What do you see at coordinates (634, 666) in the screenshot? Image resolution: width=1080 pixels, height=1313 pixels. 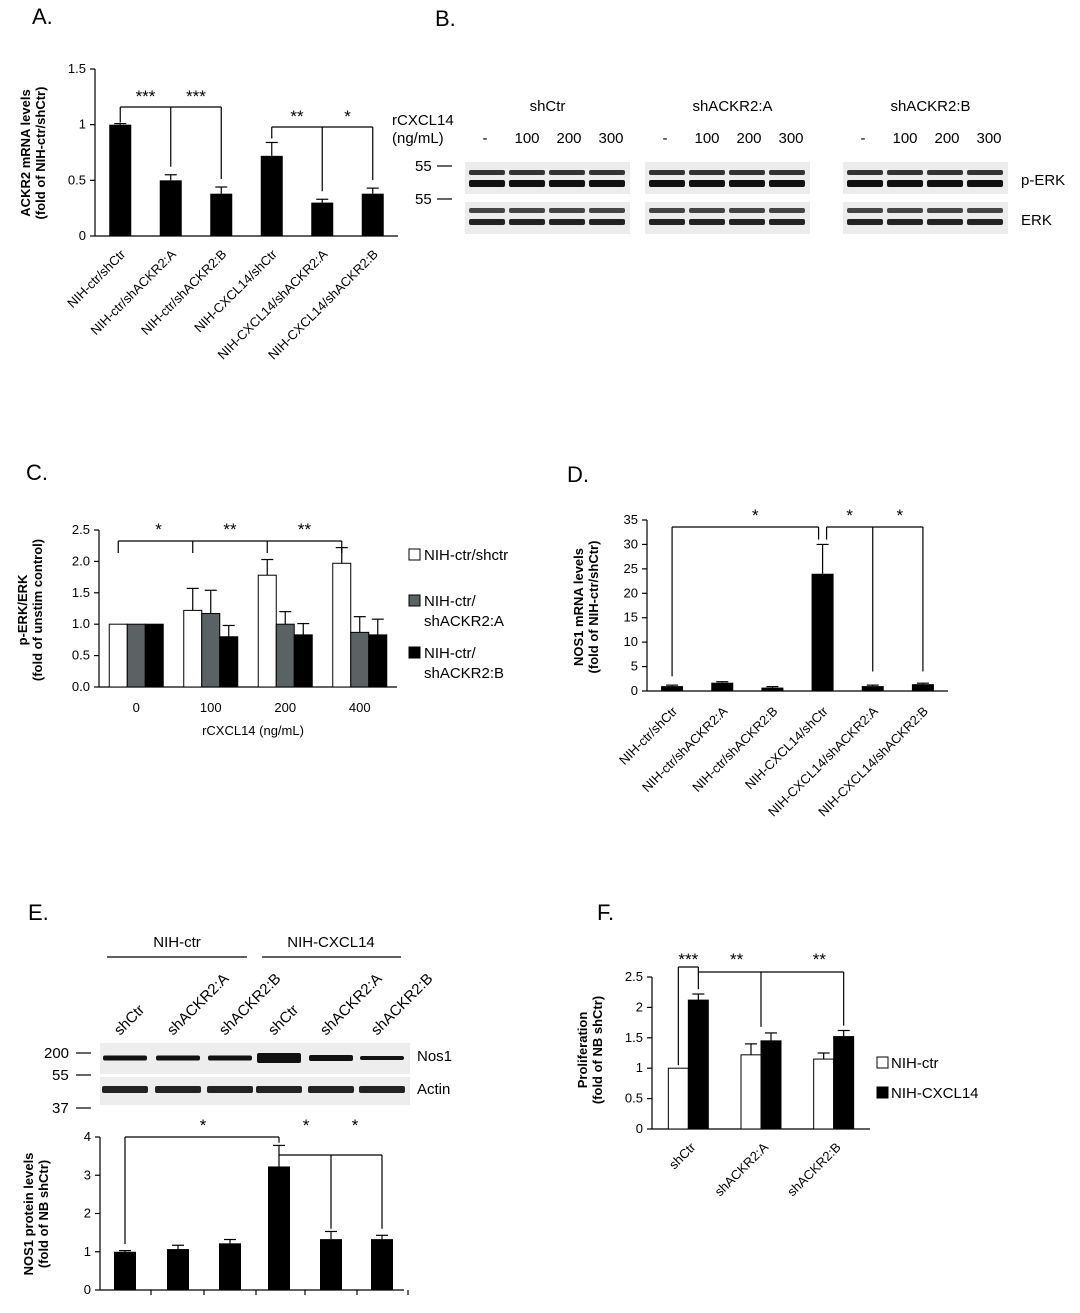 I see `d-y-tick-label: 5` at bounding box center [634, 666].